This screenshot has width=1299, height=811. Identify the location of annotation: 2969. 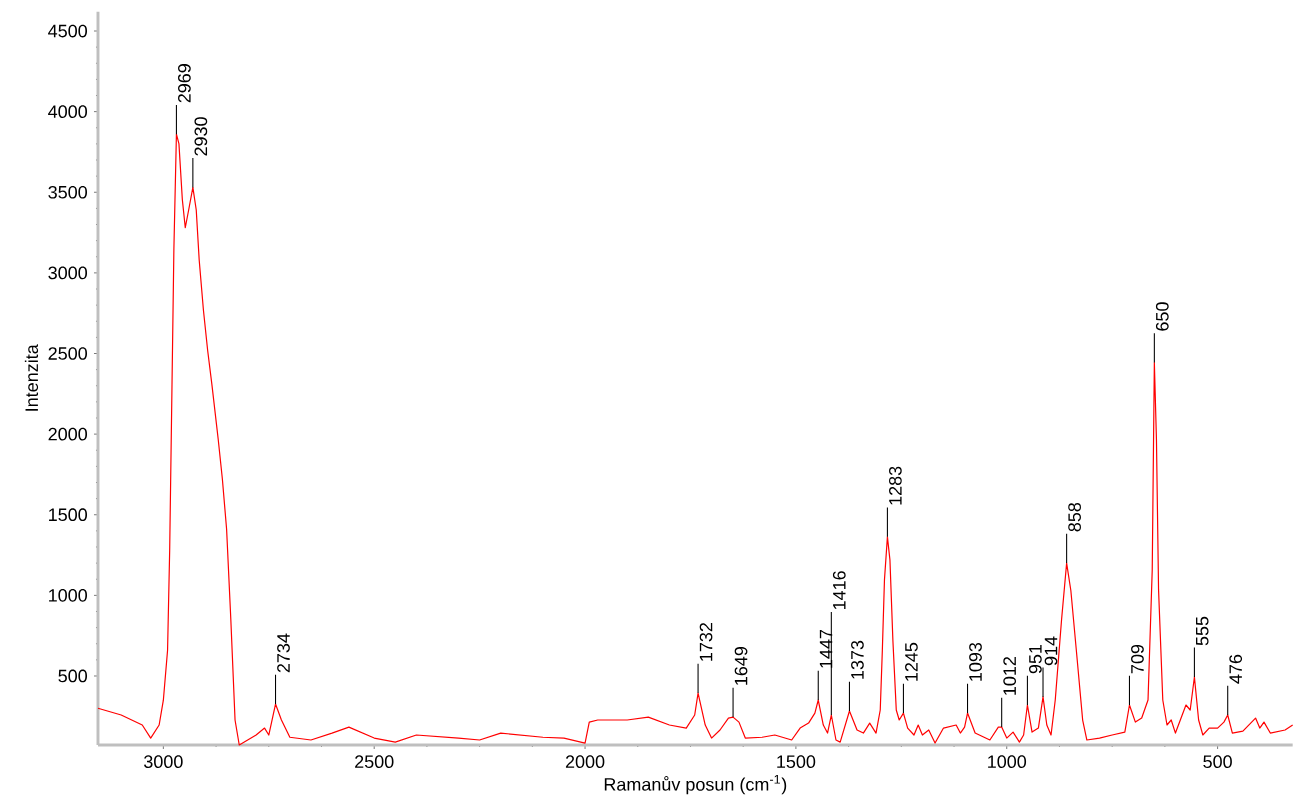
(184, 83).